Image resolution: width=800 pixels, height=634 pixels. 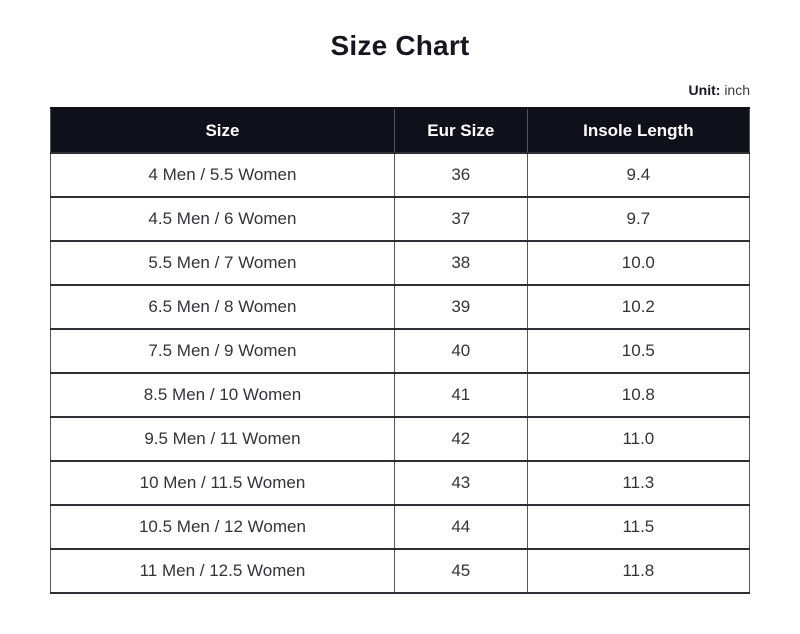 What do you see at coordinates (737, 90) in the screenshot?
I see `unit-value: inch` at bounding box center [737, 90].